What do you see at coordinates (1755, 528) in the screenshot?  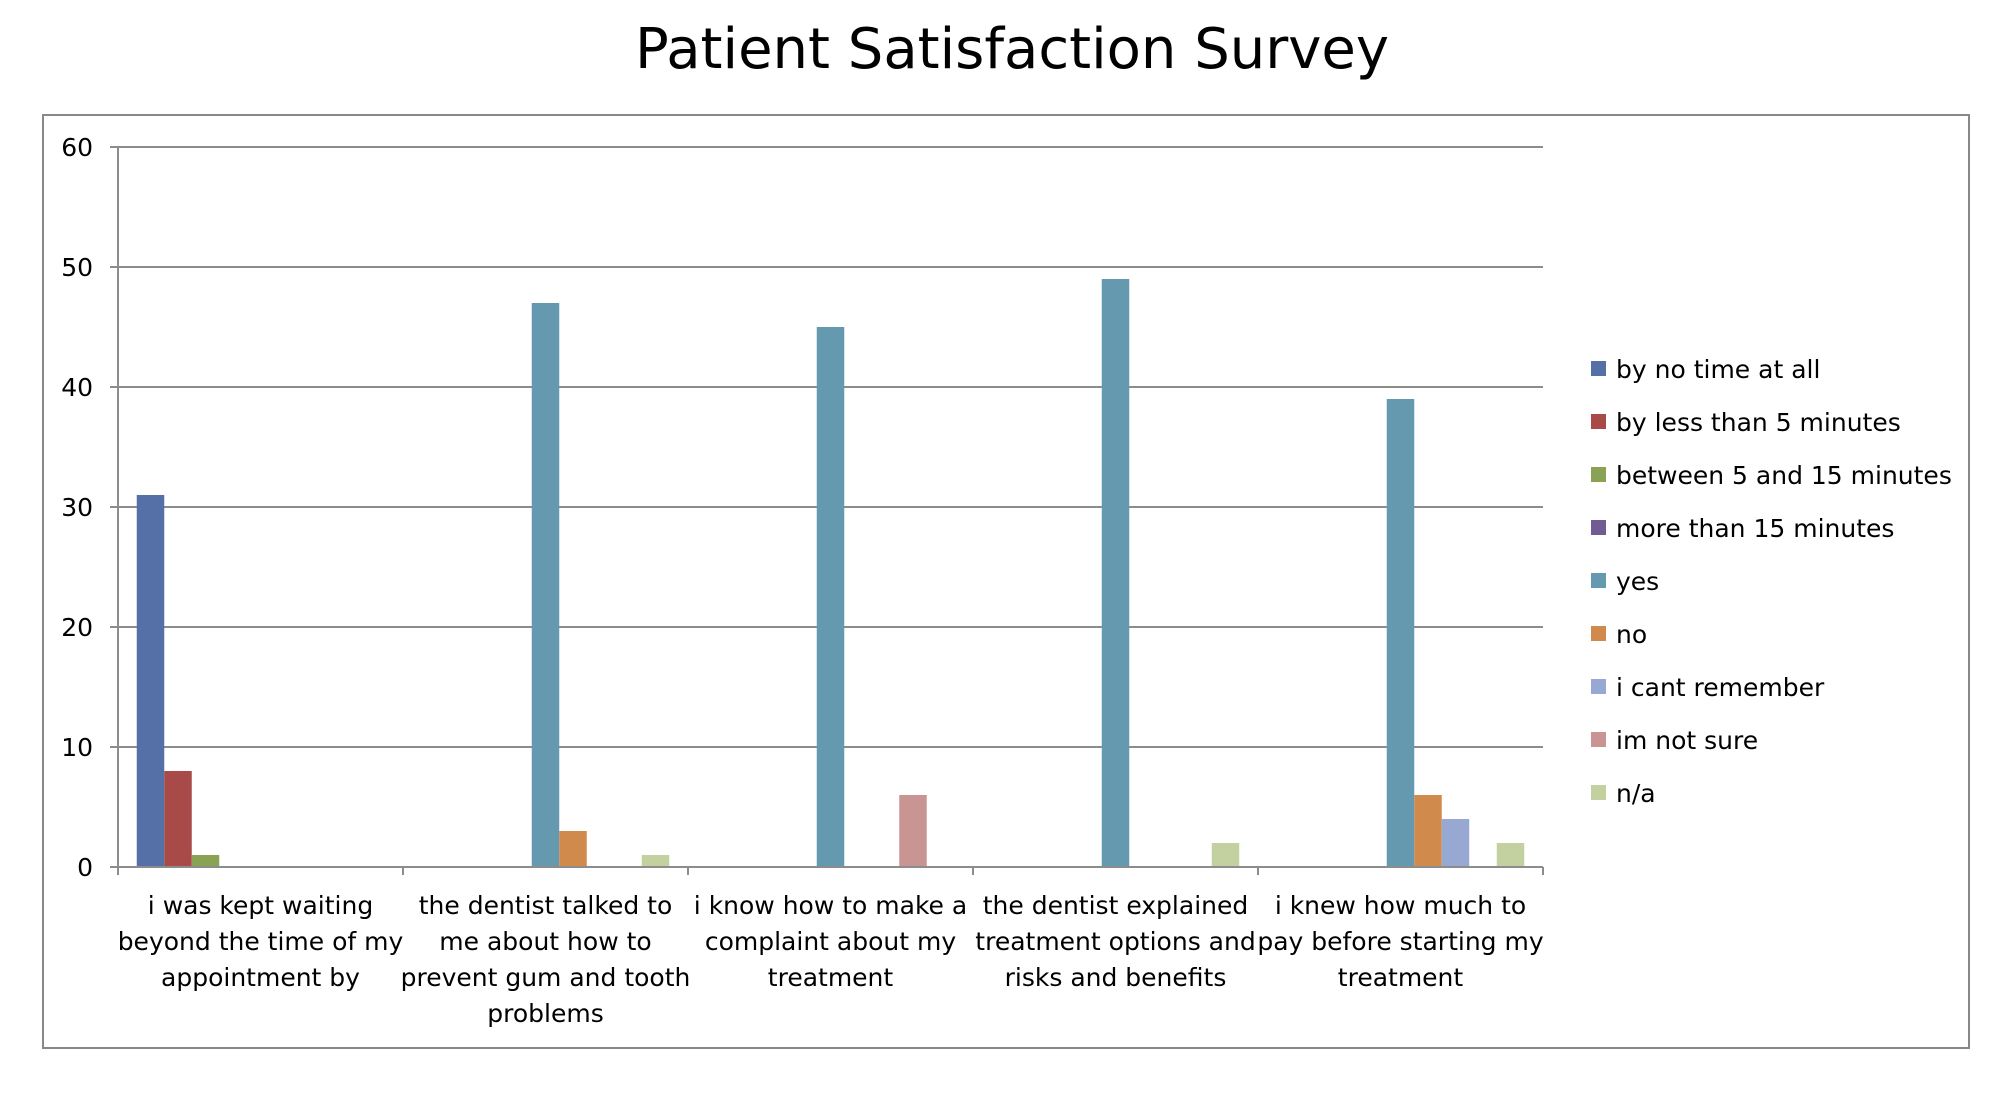 I see `legend-label: more than 15 minutes` at bounding box center [1755, 528].